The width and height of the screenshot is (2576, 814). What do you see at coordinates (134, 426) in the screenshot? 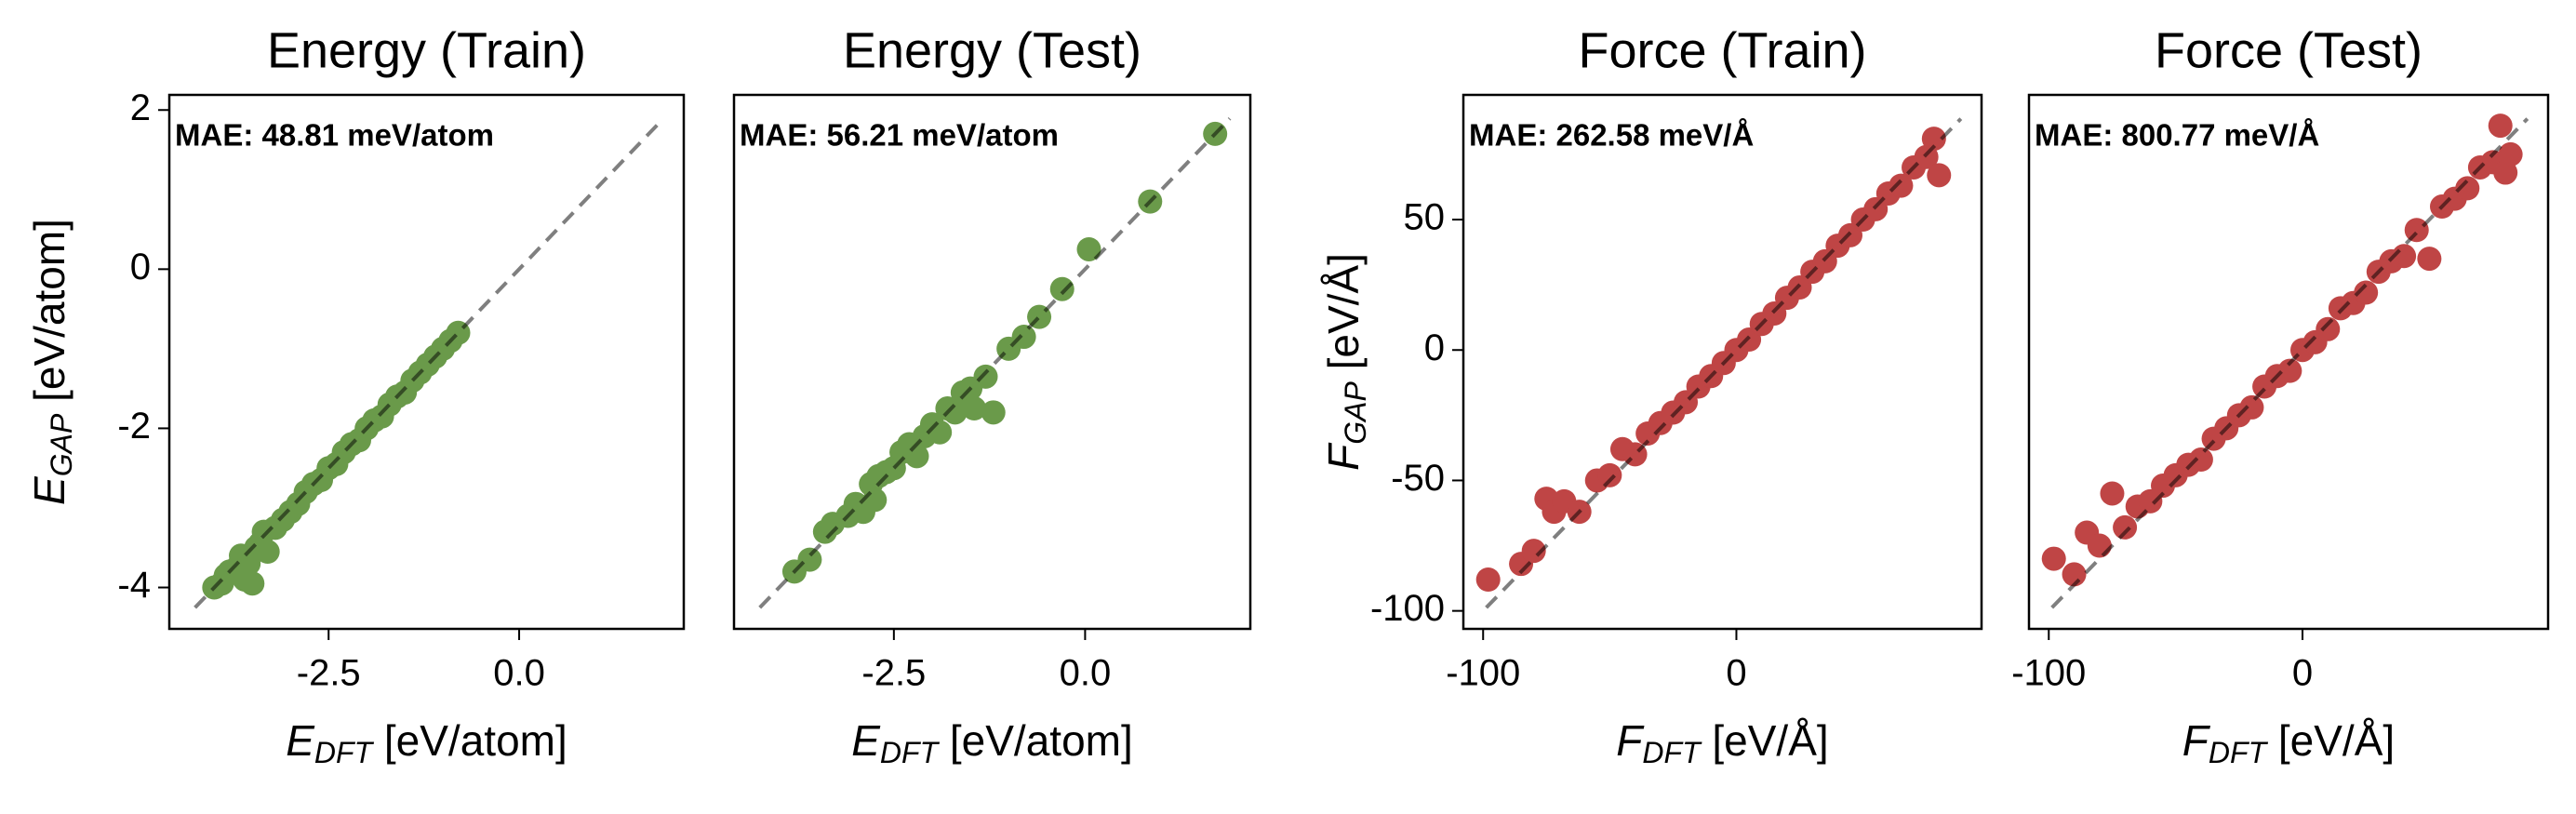
I see `y-tick-label: -2` at bounding box center [134, 426].